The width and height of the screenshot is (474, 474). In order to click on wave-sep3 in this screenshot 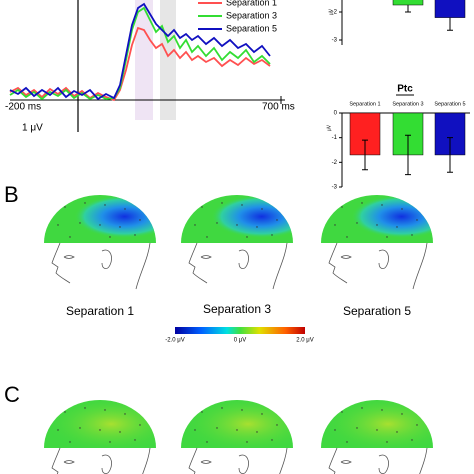, I will do `click(140, 53)`.